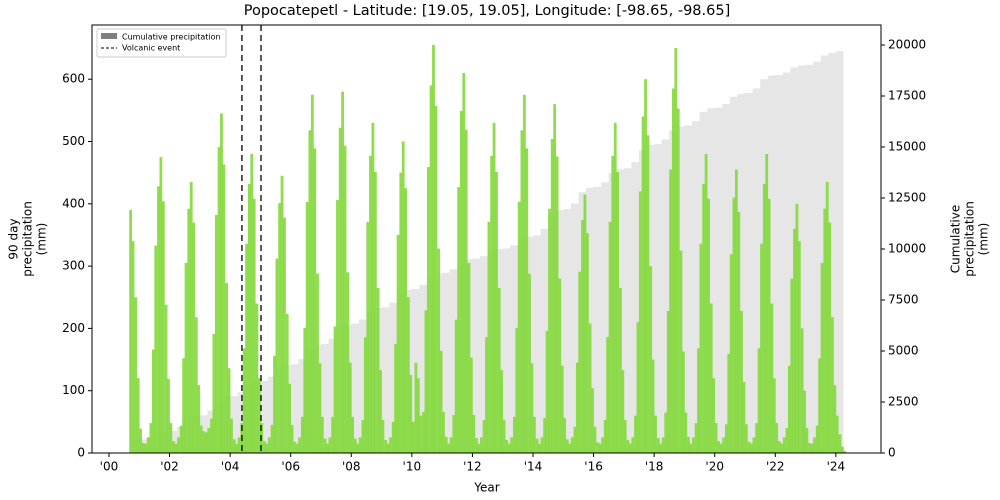  What do you see at coordinates (903, 350) in the screenshot?
I see `y2-tick-label: 5000` at bounding box center [903, 350].